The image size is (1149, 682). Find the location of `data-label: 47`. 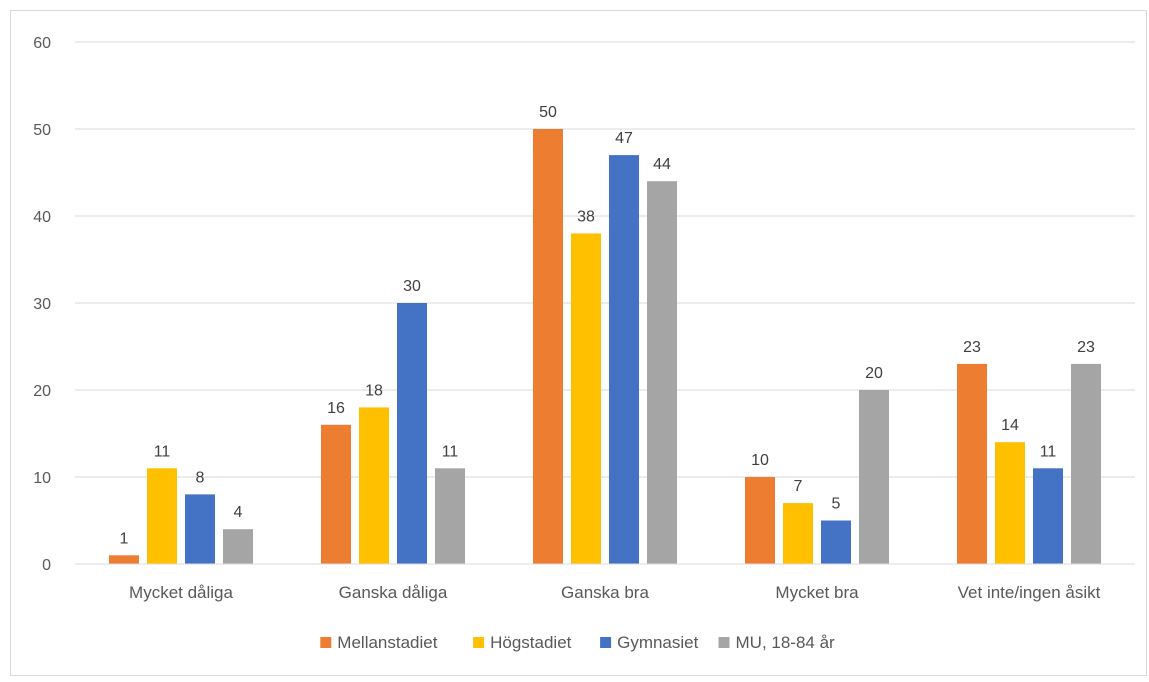

data-label: 47 is located at coordinates (624, 138).